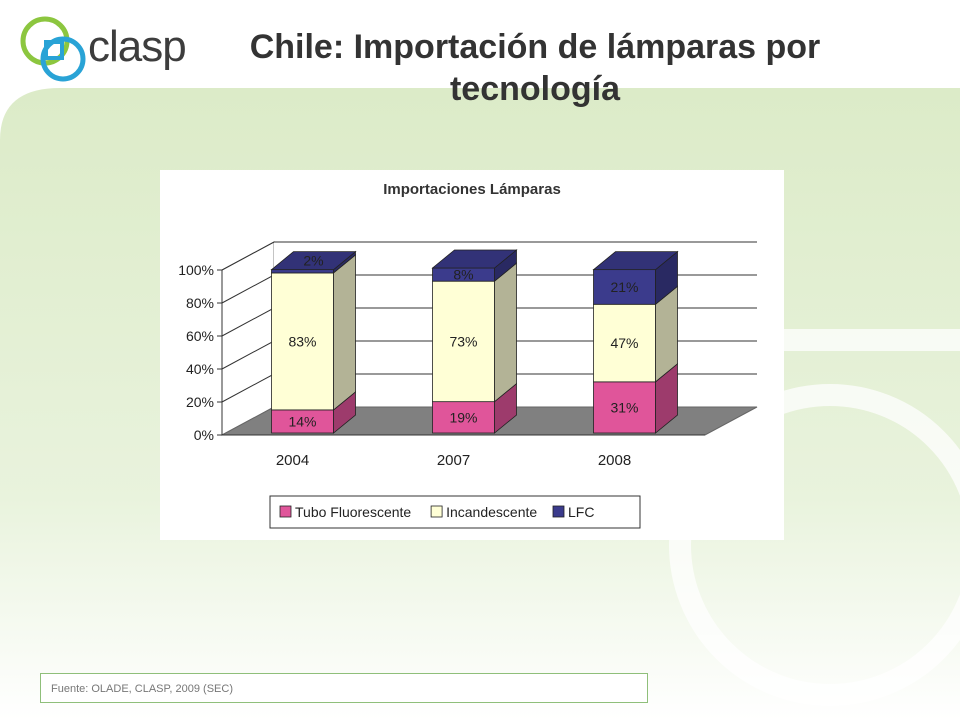 The image size is (960, 720). What do you see at coordinates (248, 338) in the screenshot?
I see `side-wall` at bounding box center [248, 338].